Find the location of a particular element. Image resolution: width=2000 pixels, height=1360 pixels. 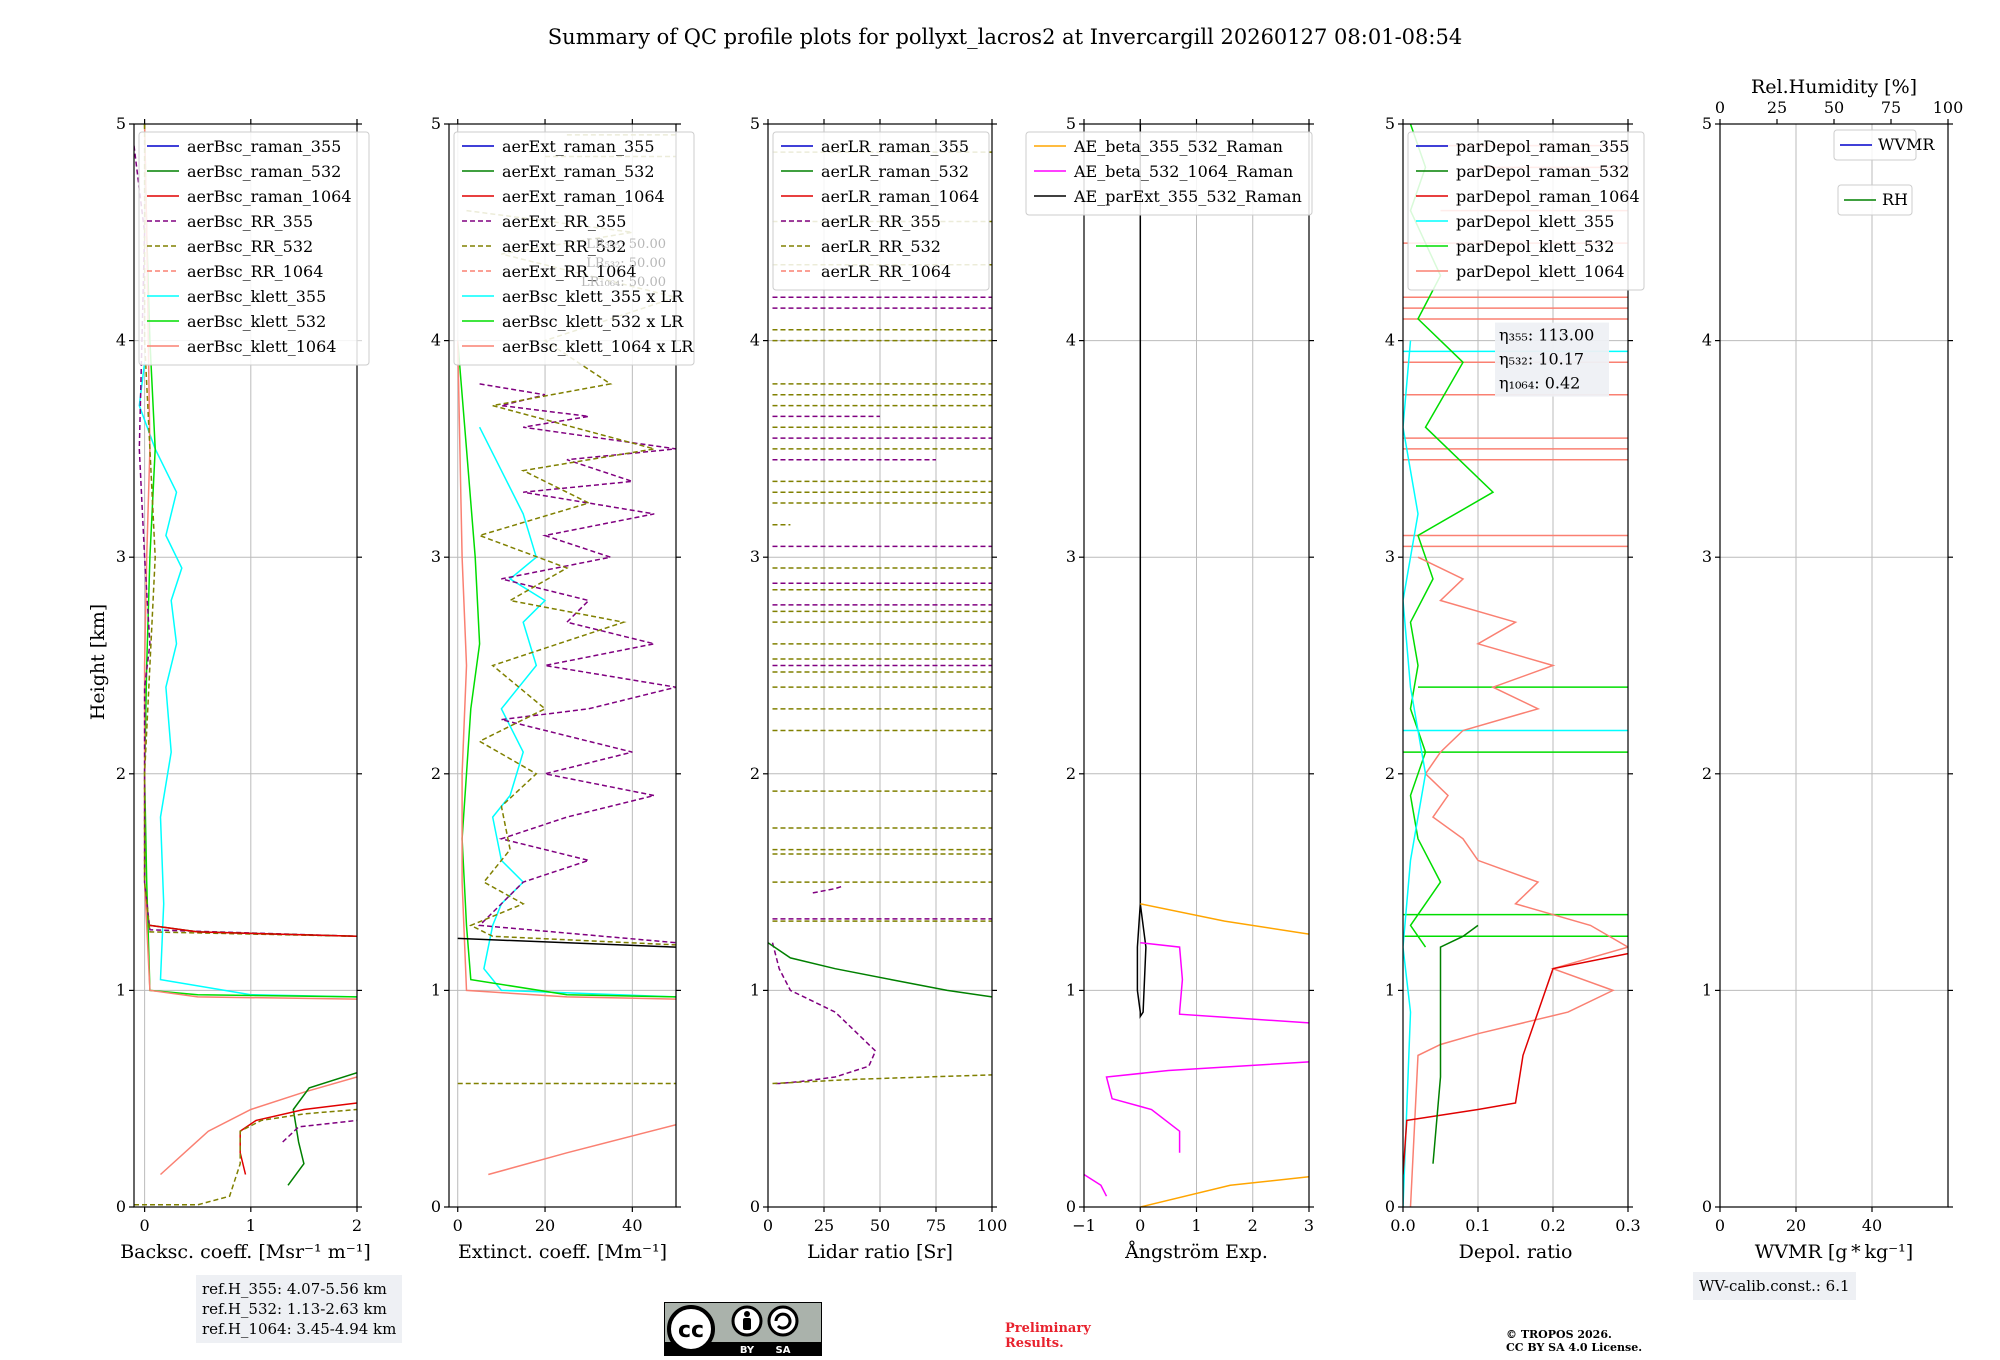

eta-box is located at coordinates (1552, 359).